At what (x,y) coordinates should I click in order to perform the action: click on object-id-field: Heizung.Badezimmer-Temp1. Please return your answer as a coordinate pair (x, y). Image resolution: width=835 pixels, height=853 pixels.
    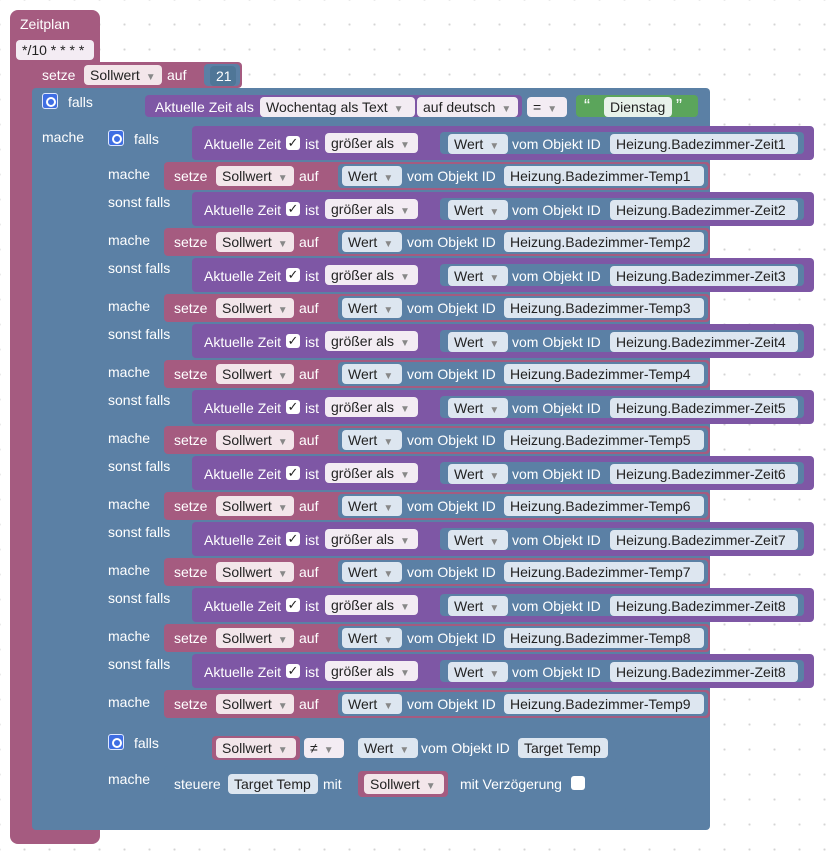
    Looking at the image, I should click on (604, 176).